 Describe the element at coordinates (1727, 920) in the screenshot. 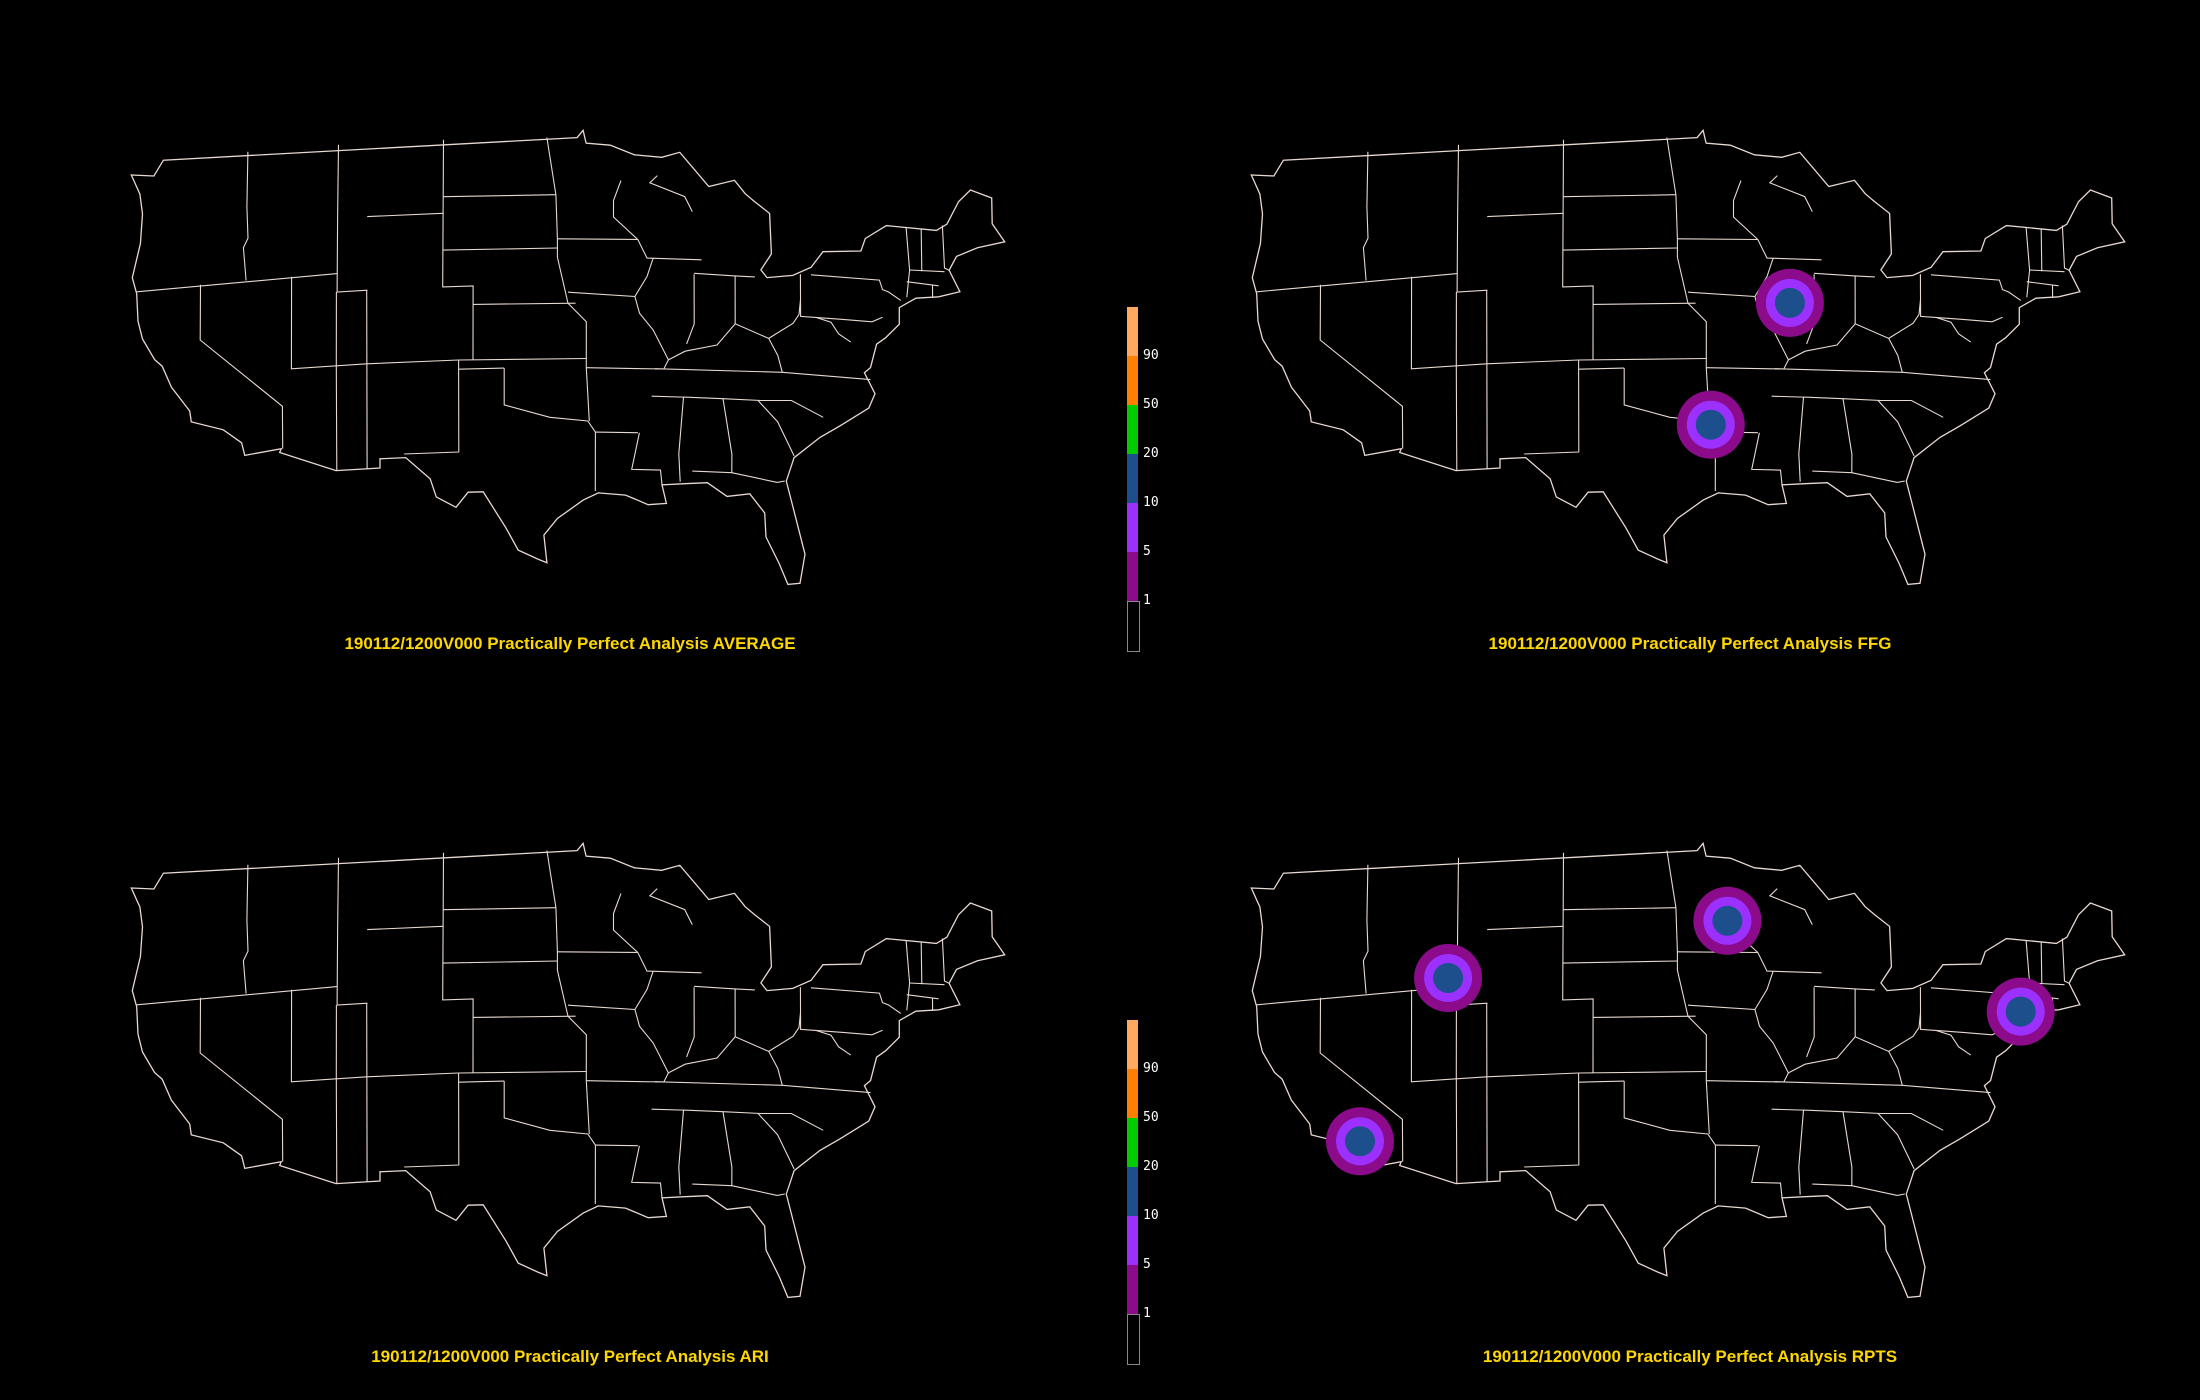

I see `hotspot-minnesota` at that location.